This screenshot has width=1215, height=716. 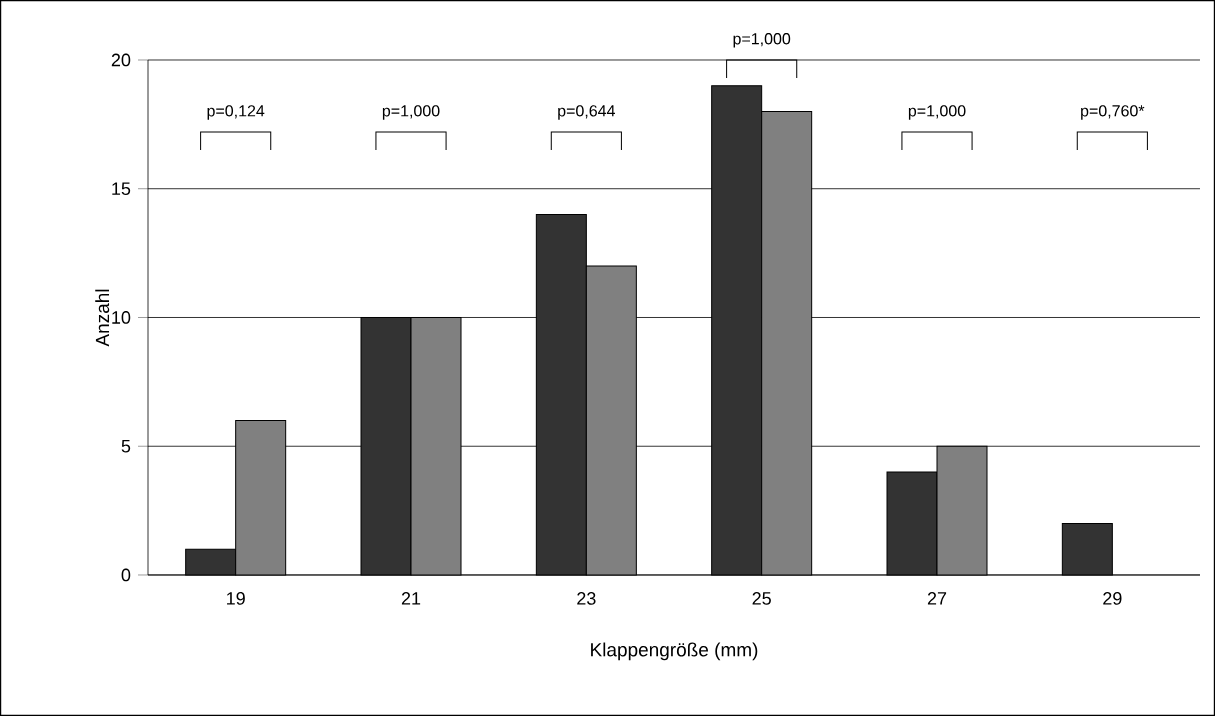 I want to click on annotation: p=0,644, so click(x=587, y=112).